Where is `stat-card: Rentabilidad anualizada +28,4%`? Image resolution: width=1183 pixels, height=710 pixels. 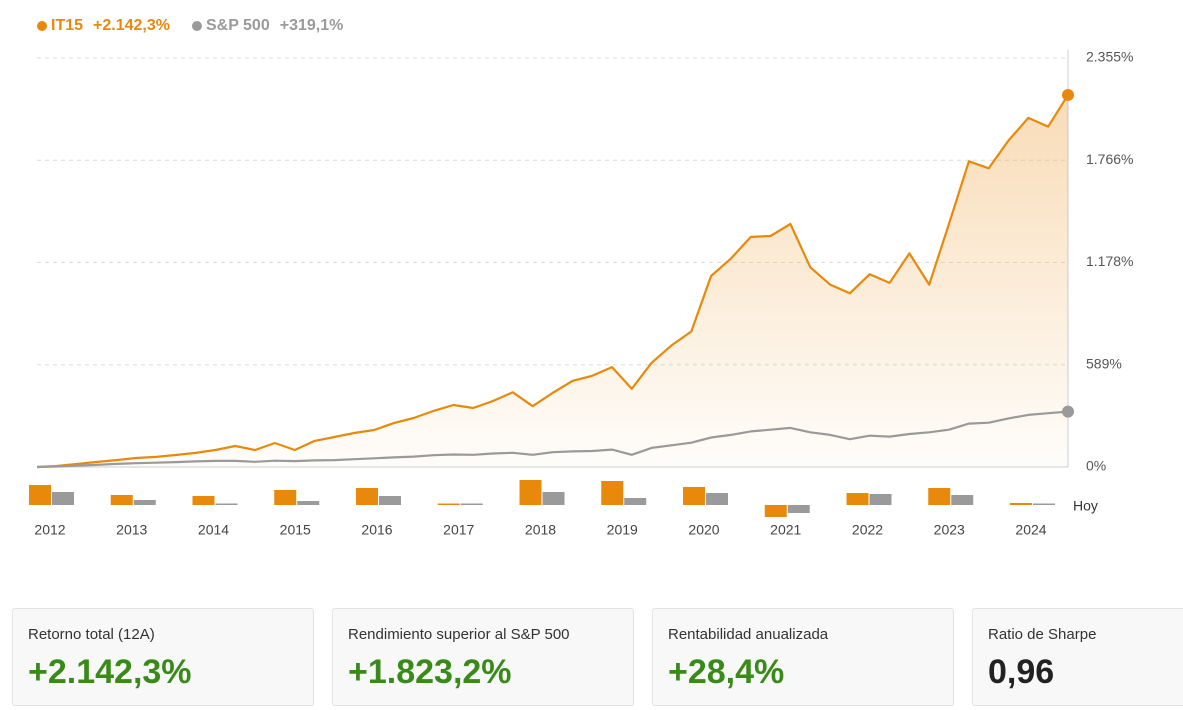
stat-card: Rentabilidad anualizada +28,4% is located at coordinates (803, 657).